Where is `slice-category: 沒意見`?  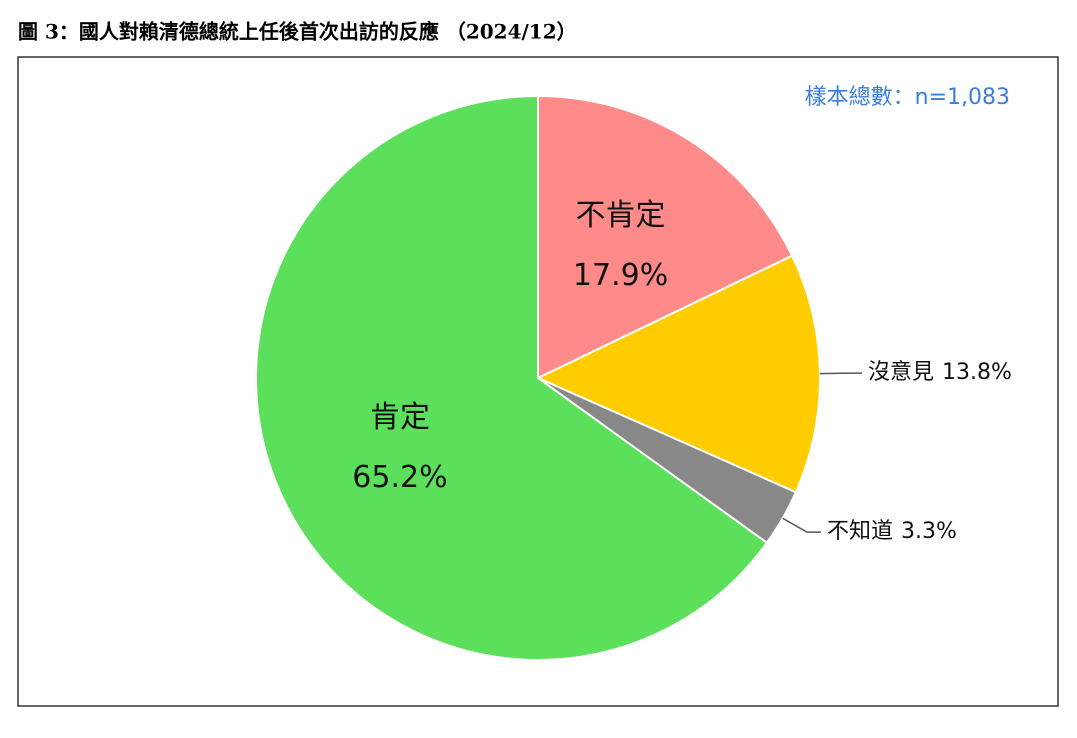 slice-category: 沒意見 is located at coordinates (901, 372).